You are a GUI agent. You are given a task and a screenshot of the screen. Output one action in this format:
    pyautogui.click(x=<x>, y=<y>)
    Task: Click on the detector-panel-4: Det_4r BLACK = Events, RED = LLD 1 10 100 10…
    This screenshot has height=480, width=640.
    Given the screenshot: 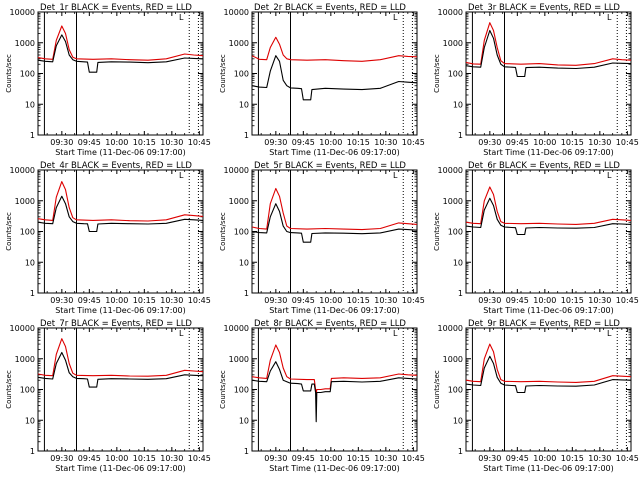 What is the action you would take?
    pyautogui.click(x=108, y=238)
    